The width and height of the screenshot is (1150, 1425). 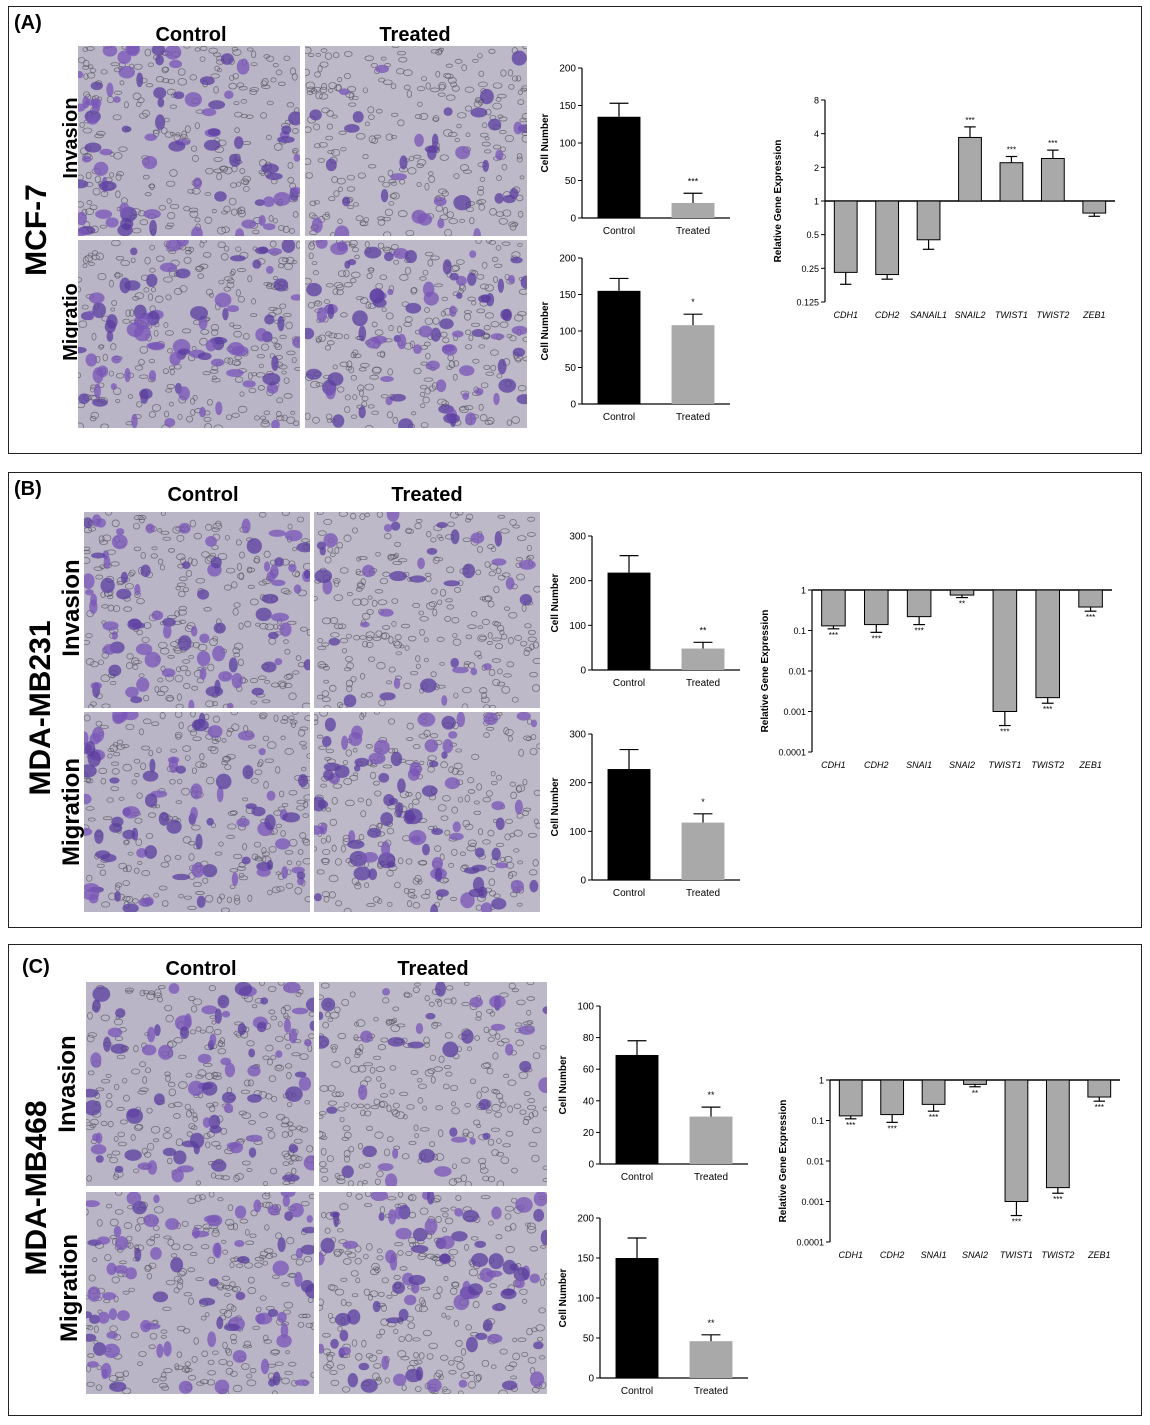 I want to click on gene-bar-sanail1, so click(x=928, y=220).